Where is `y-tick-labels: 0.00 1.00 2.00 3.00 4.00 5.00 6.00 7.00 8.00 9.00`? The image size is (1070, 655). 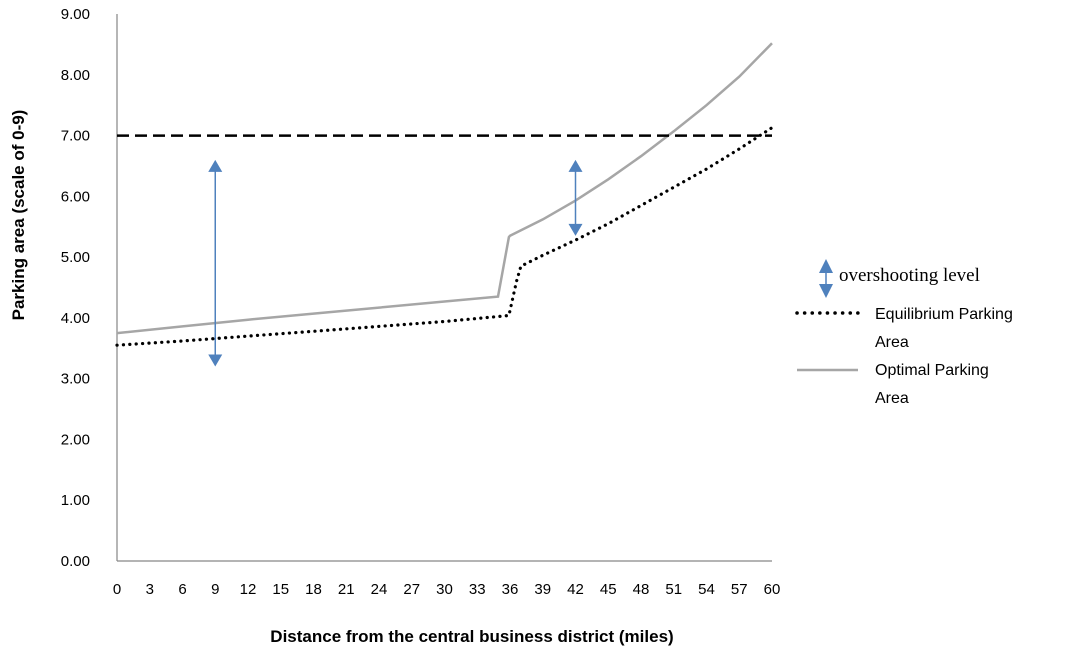
y-tick-labels: 0.00 1.00 2.00 3.00 4.00 5.00 6.00 7.00 8.00 9.00 is located at coordinates (75, 288).